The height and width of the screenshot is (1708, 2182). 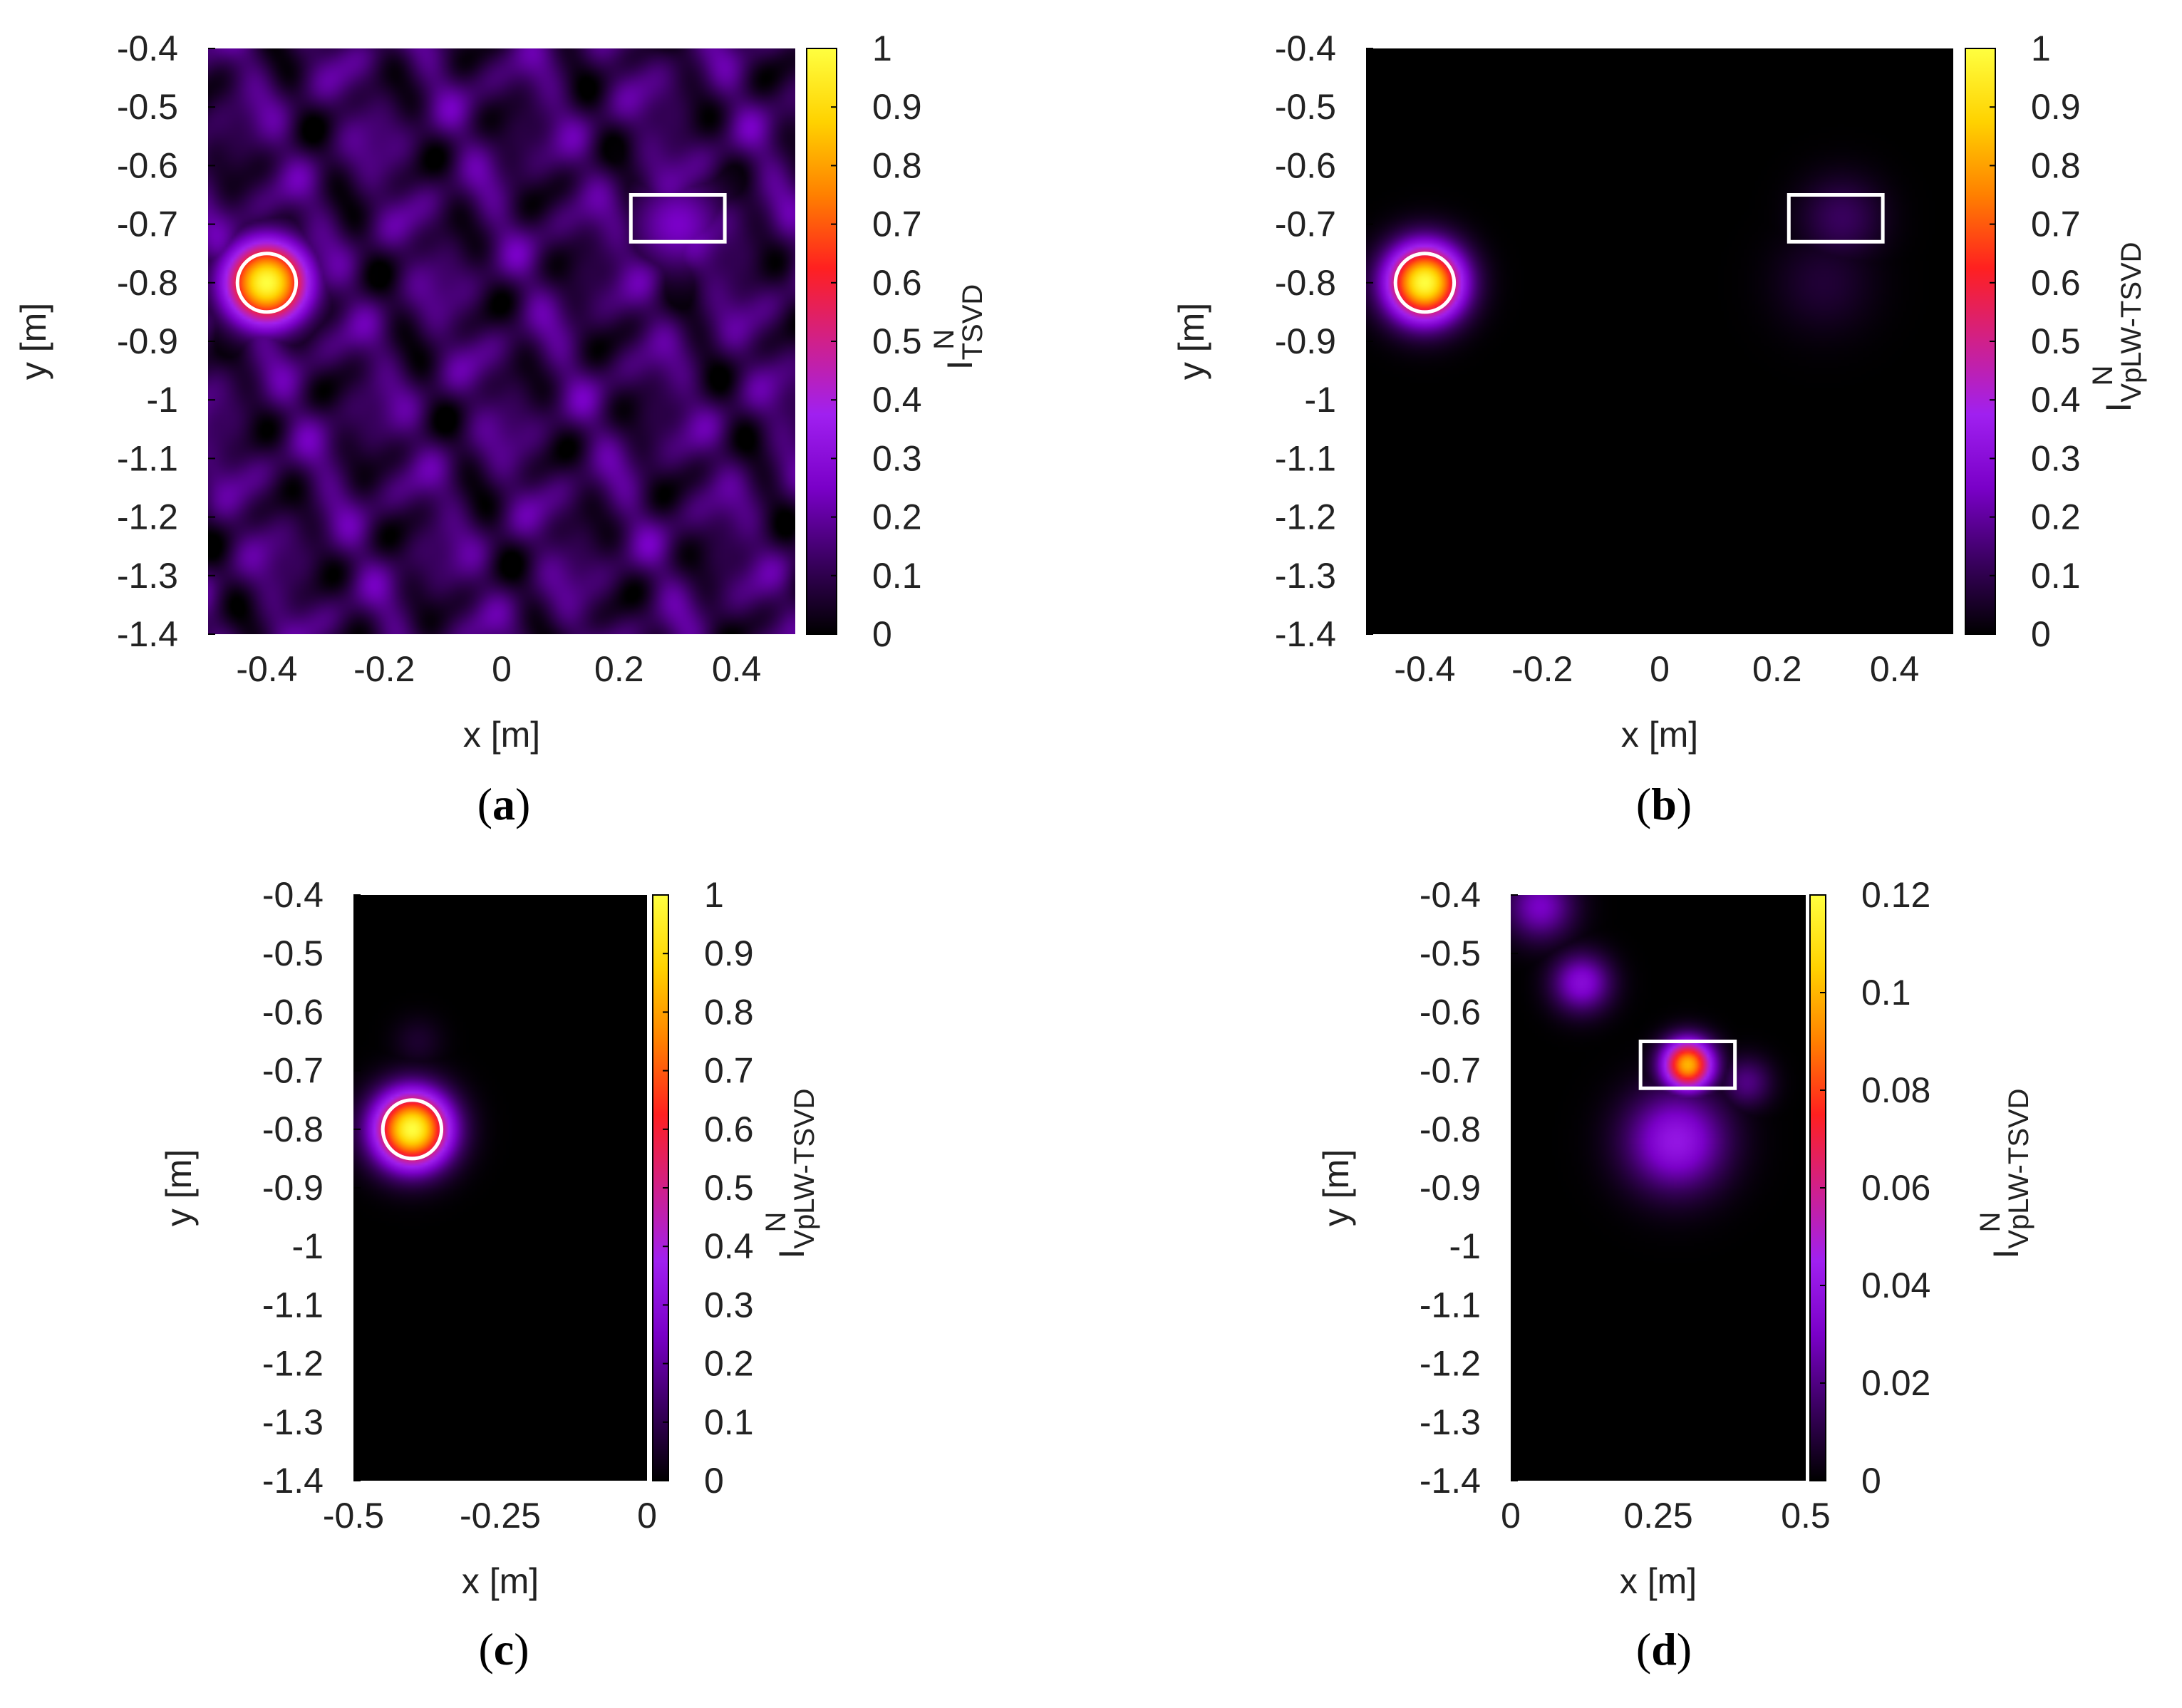 I want to click on x-tick-label: 0.5, so click(x=1806, y=1516).